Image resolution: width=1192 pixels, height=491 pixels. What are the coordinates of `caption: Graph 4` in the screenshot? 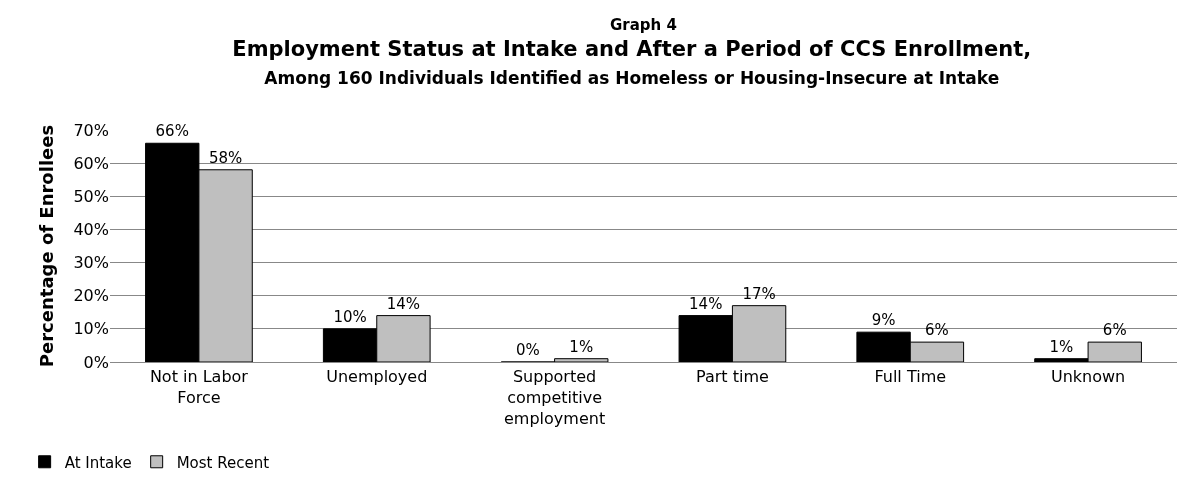 It's located at (643, 25).